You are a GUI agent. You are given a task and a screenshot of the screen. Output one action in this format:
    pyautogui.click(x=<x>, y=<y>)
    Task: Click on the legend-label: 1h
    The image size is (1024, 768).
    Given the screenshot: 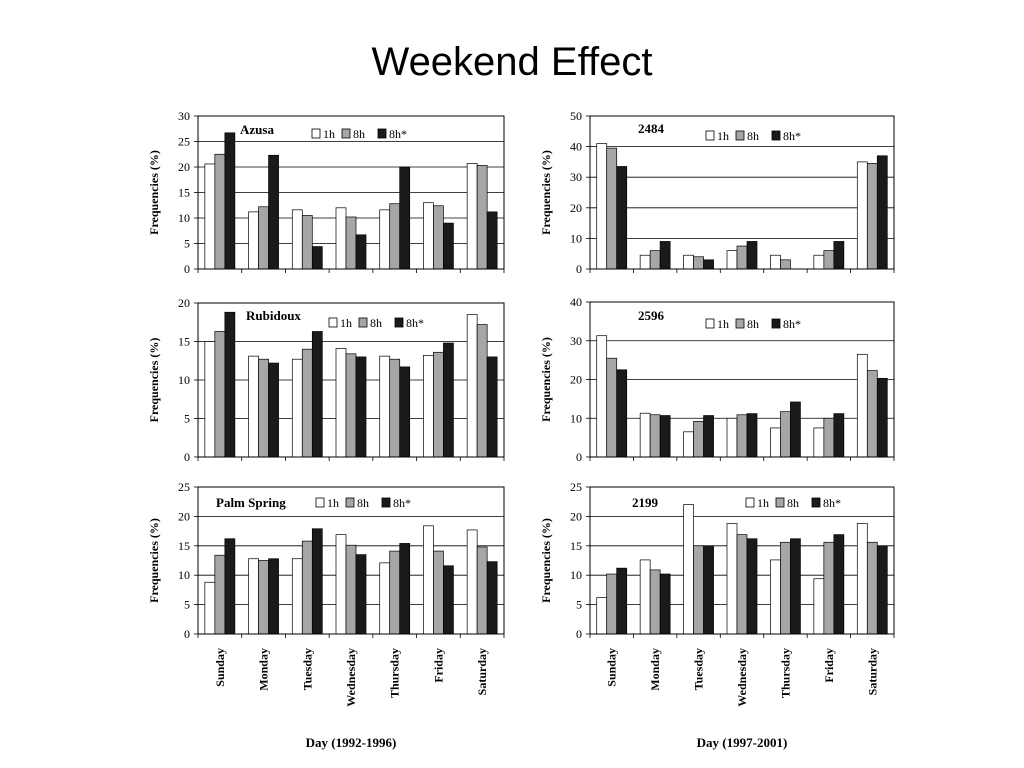 What is the action you would take?
    pyautogui.click(x=763, y=503)
    